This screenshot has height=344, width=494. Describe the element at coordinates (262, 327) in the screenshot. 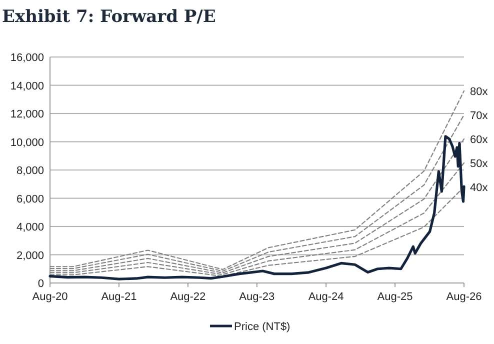

I see `legend-label: Price (NT$)` at that location.